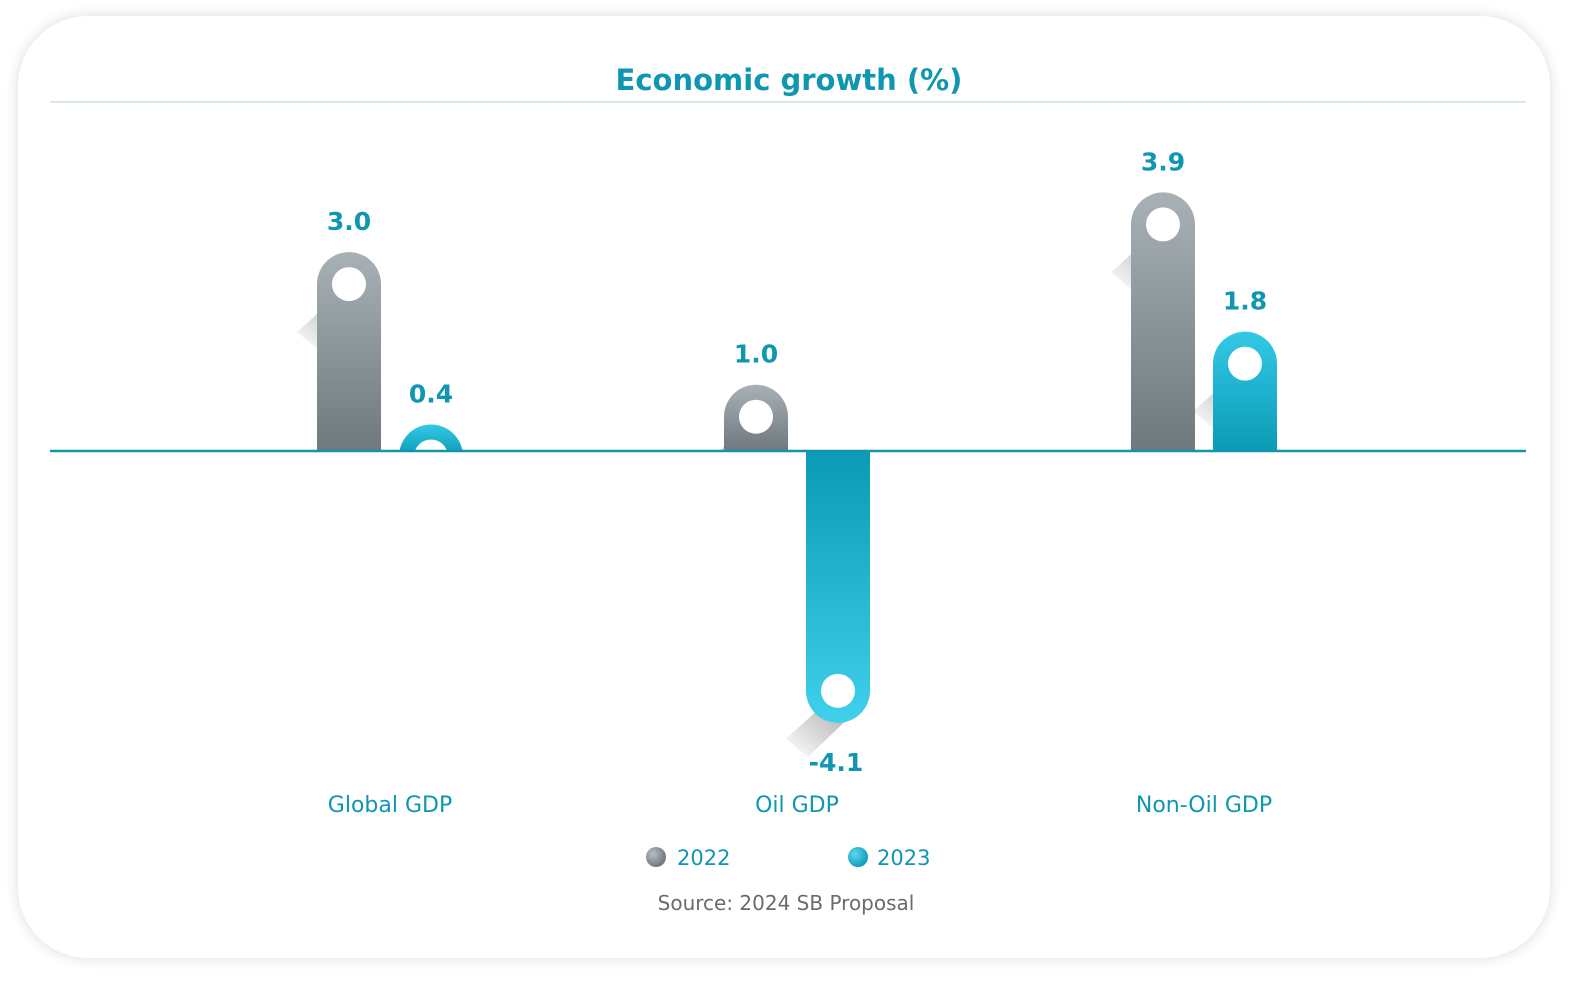 The height and width of the screenshot is (988, 1588). Describe the element at coordinates (789, 80) in the screenshot. I see `chart-title: Economic growth (%)` at that location.